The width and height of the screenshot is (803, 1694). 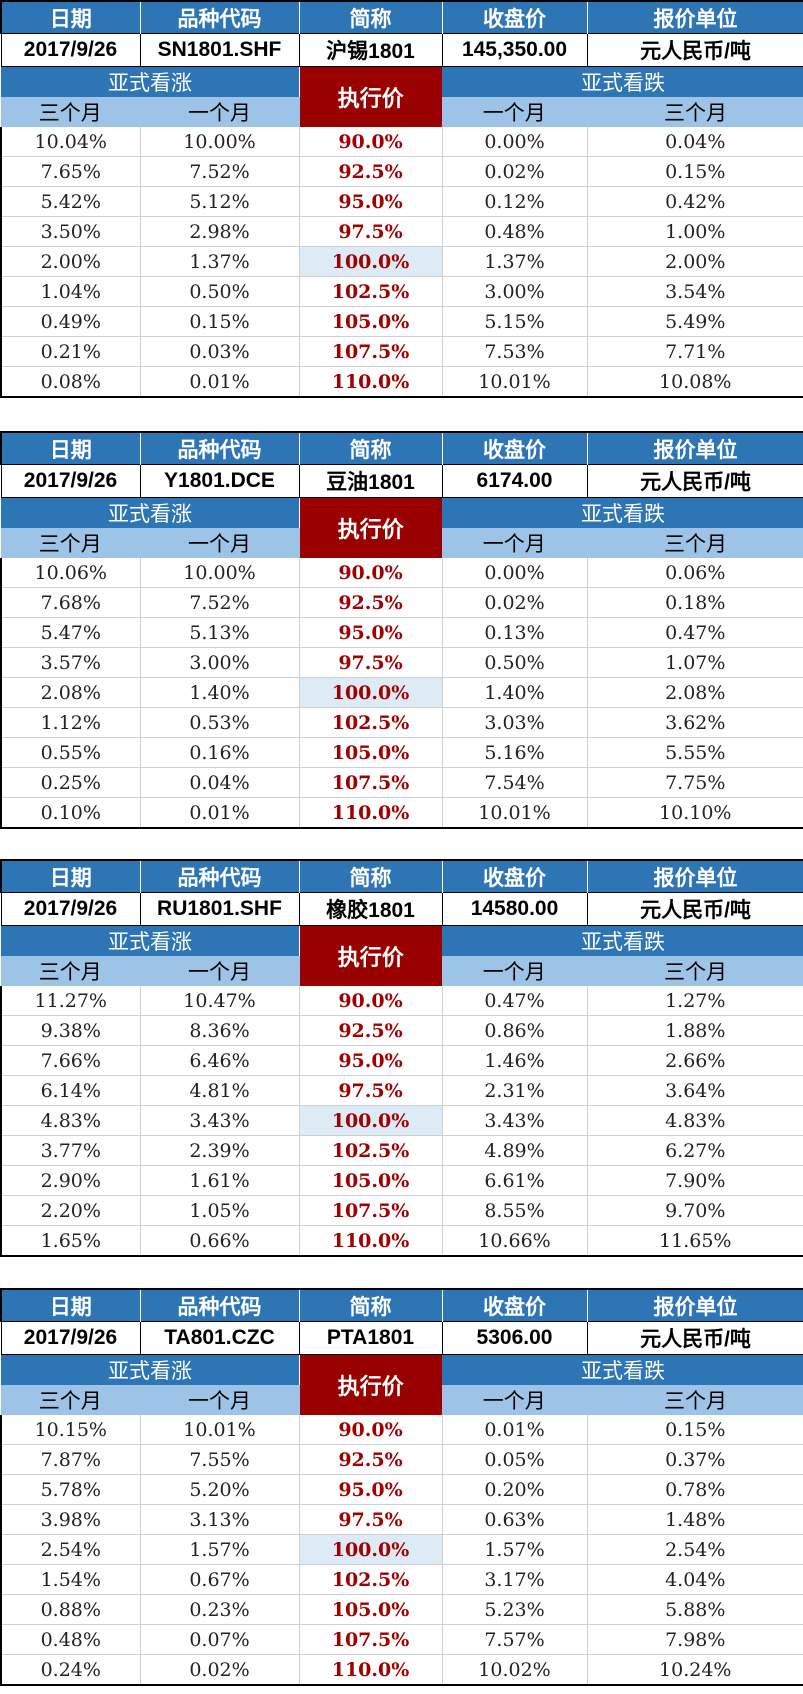 What do you see at coordinates (220, 752) in the screenshot?
I see `call-1m-cell: 0.16%` at bounding box center [220, 752].